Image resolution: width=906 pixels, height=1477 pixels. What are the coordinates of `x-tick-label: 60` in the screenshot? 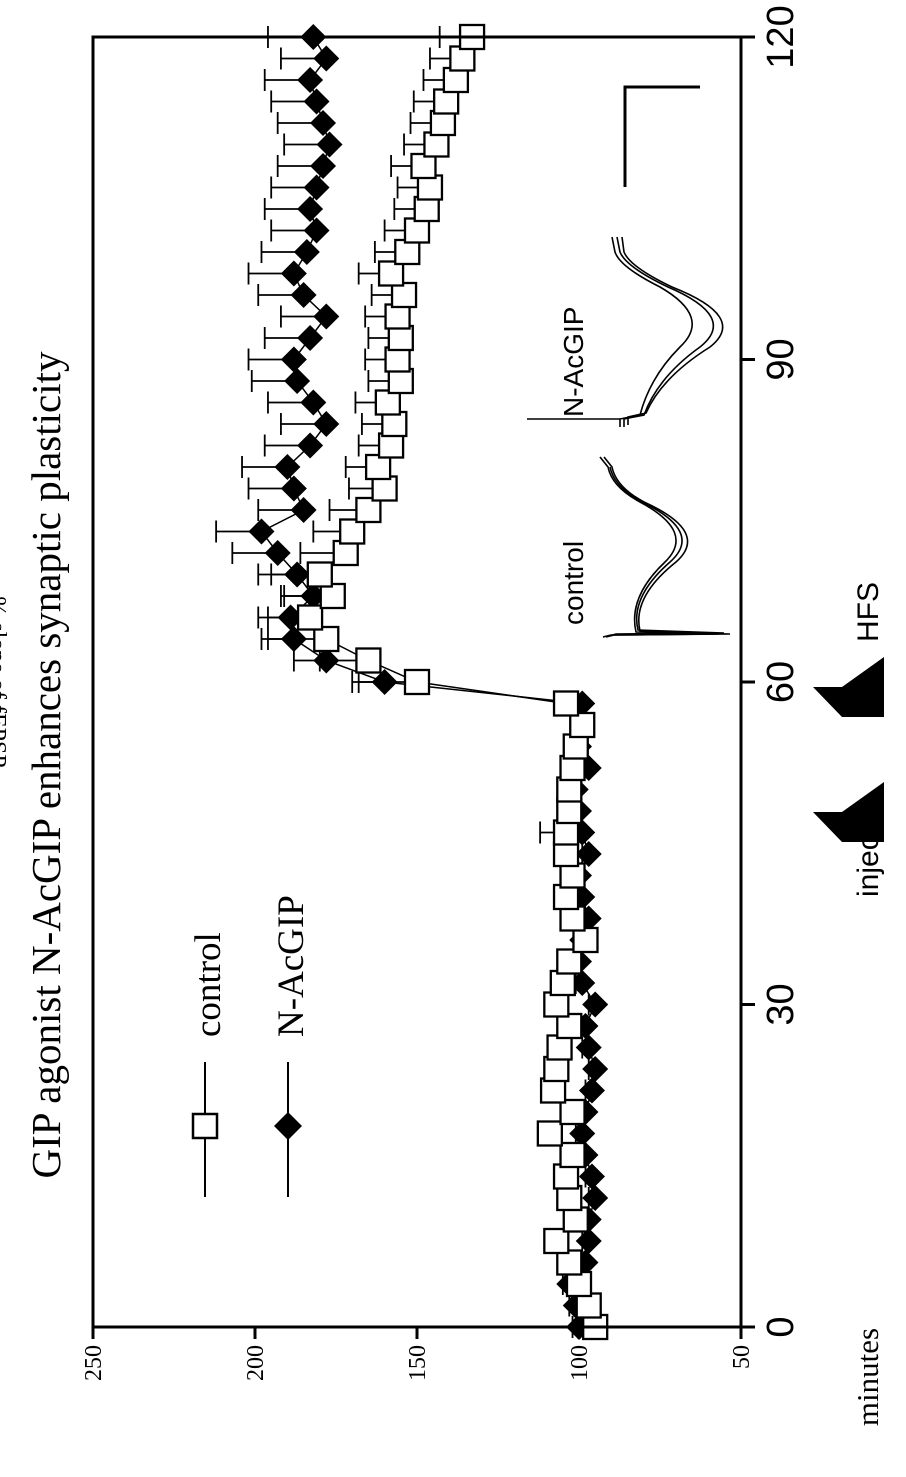 It's located at (781, 682).